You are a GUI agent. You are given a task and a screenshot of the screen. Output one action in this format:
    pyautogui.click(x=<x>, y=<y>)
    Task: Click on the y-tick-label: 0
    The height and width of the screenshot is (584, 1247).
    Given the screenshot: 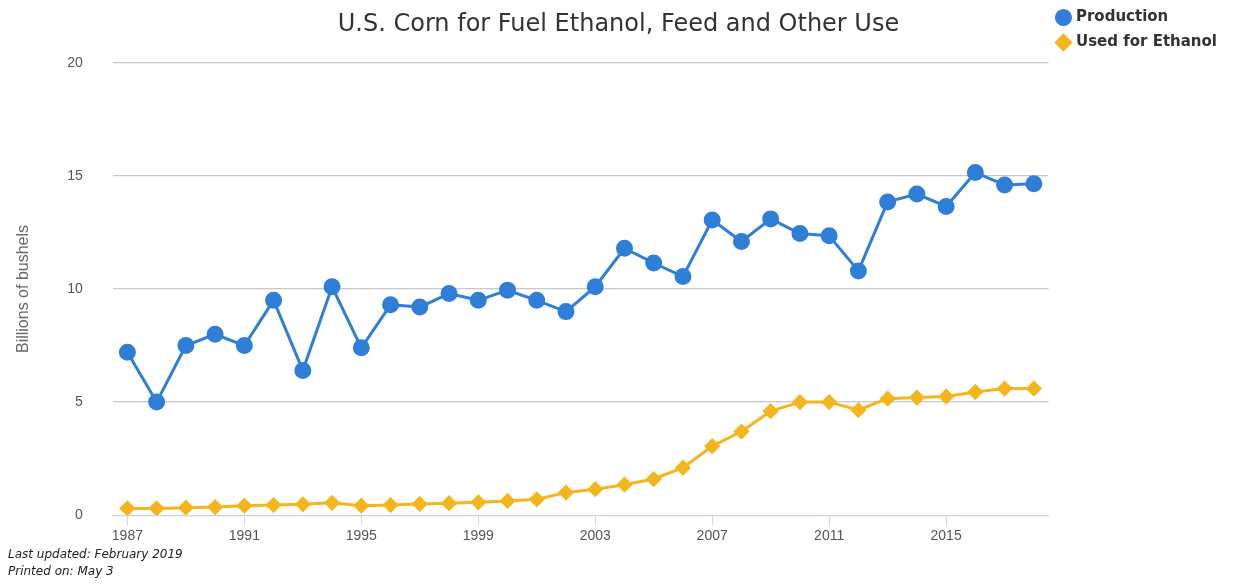 What is the action you would take?
    pyautogui.click(x=78, y=514)
    